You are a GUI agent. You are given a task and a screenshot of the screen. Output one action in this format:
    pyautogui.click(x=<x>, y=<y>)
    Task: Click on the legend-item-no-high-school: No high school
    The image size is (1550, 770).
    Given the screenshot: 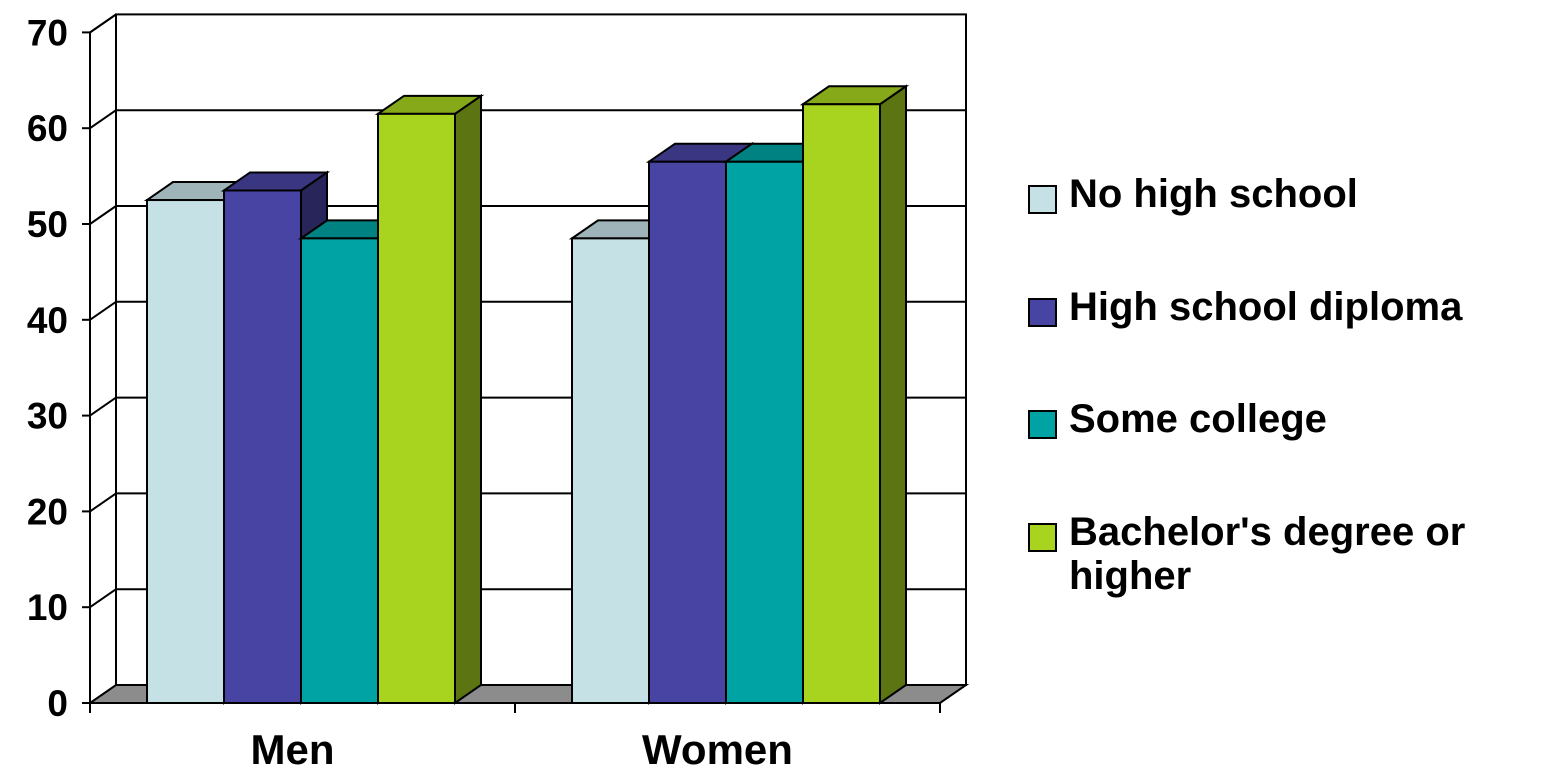 What is the action you would take?
    pyautogui.click(x=1283, y=194)
    